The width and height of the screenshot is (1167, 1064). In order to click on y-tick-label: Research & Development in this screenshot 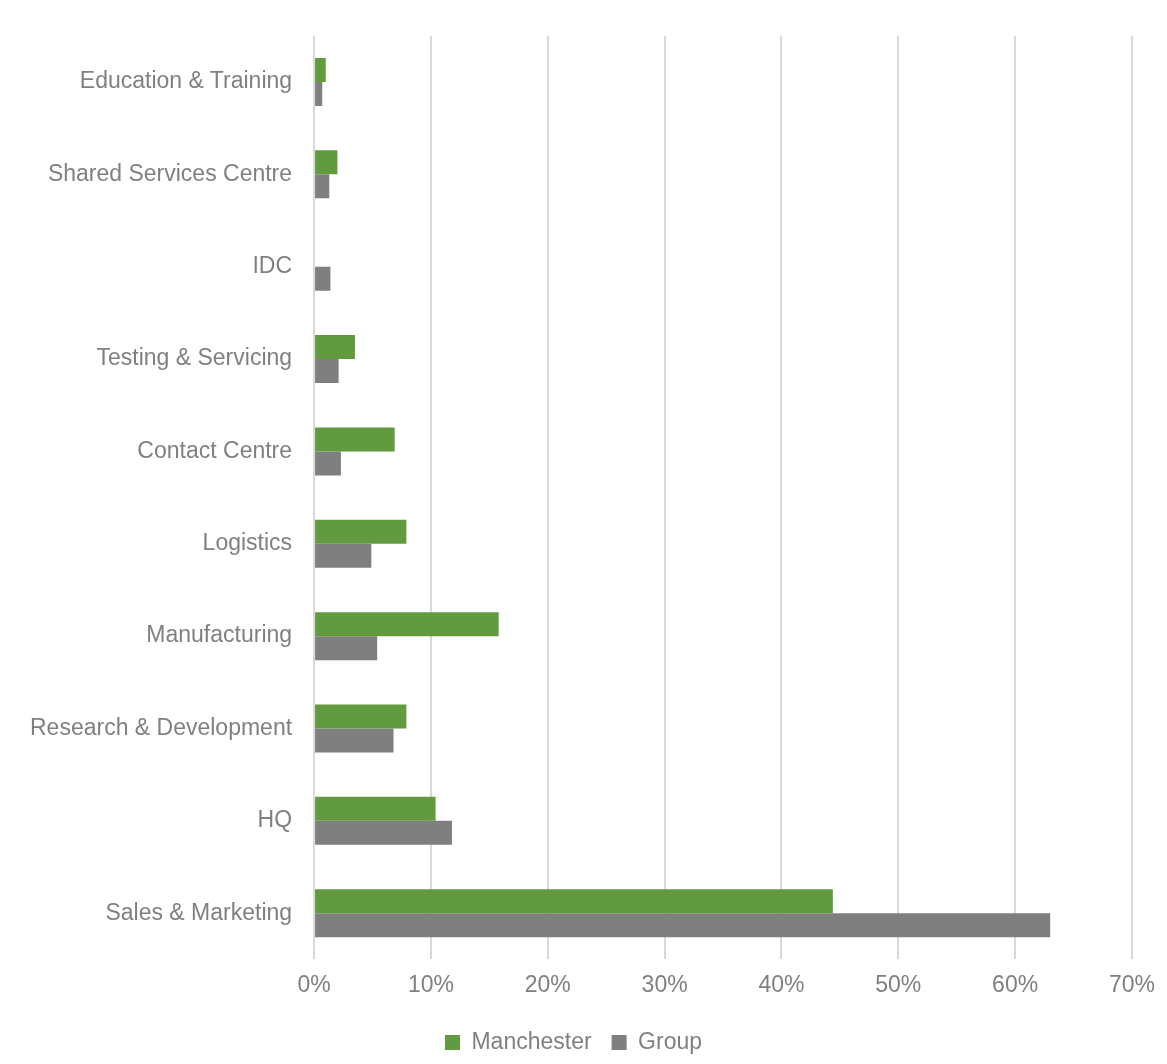, I will do `click(161, 726)`.